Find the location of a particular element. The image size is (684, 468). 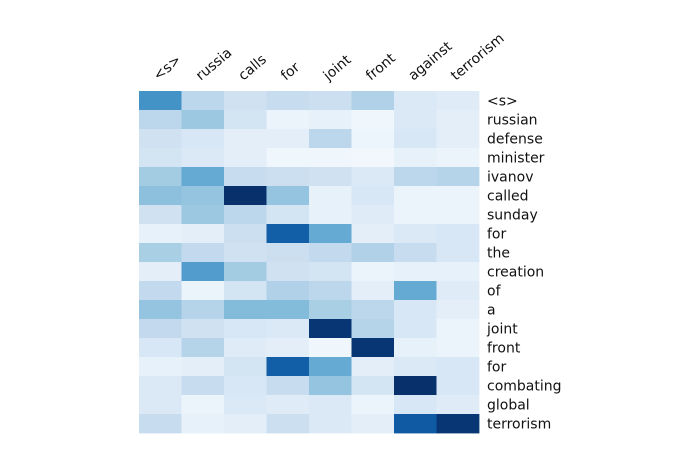

y-tick-label: defense is located at coordinates (515, 140).